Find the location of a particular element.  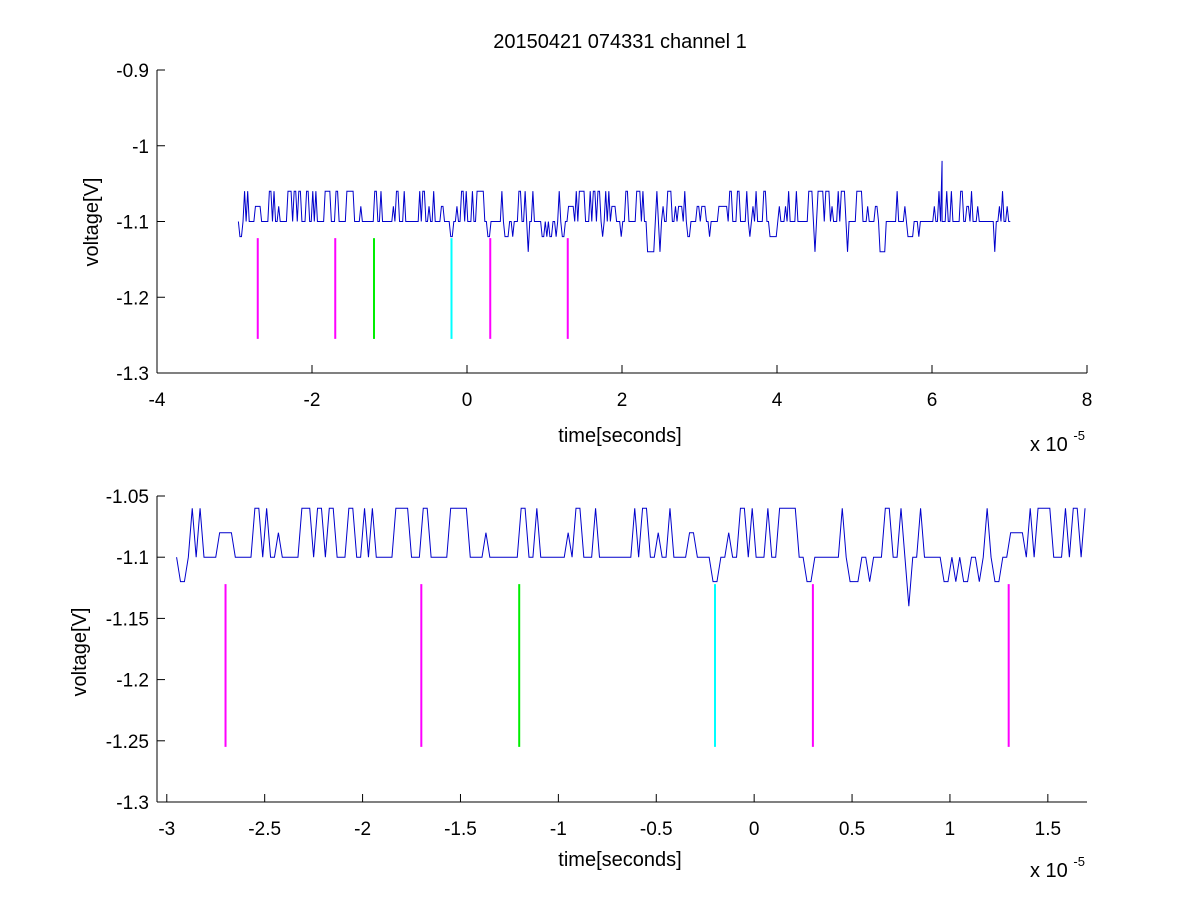

plot-top-ylabel: voltage[V] is located at coordinates (92, 222).